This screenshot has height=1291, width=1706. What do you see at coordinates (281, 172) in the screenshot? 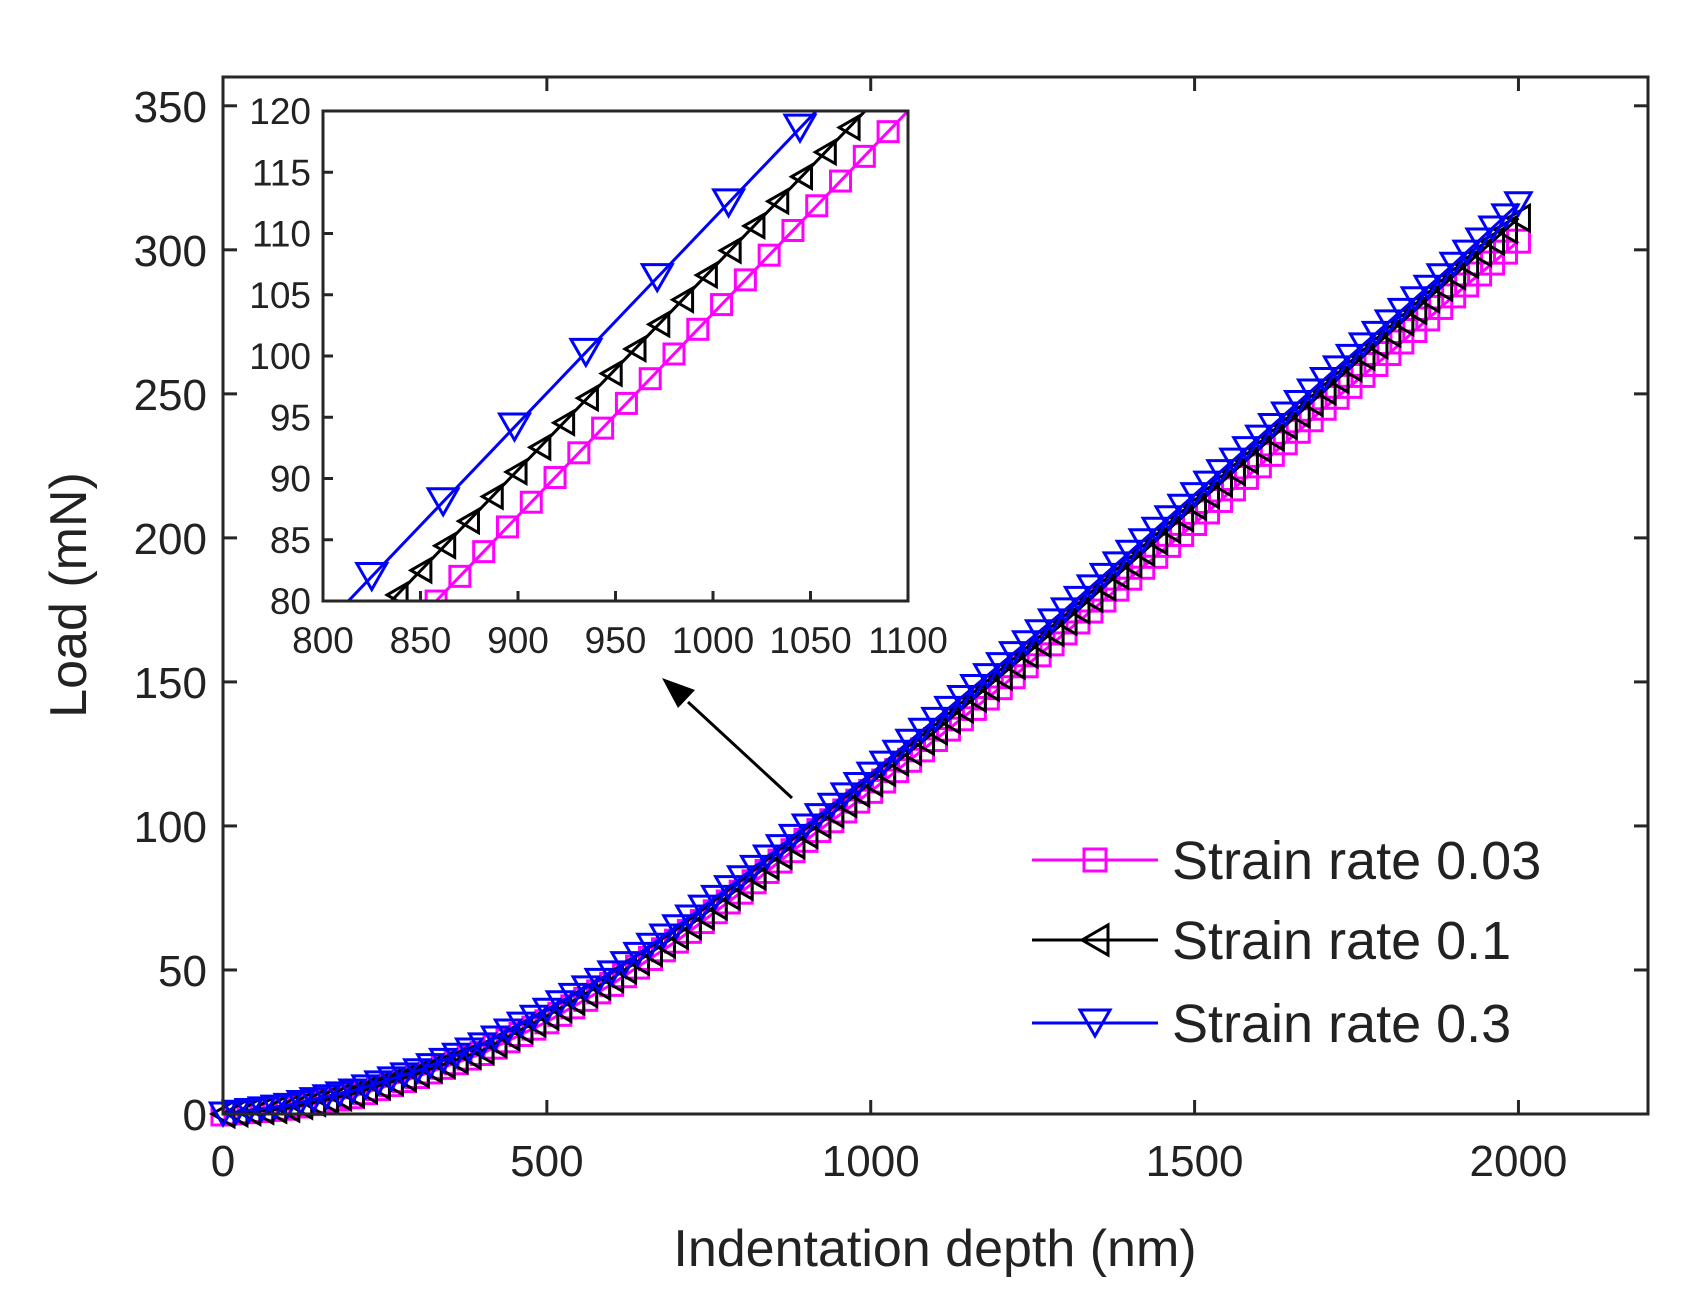
I see `inset-y-tick-label: 115` at bounding box center [281, 172].